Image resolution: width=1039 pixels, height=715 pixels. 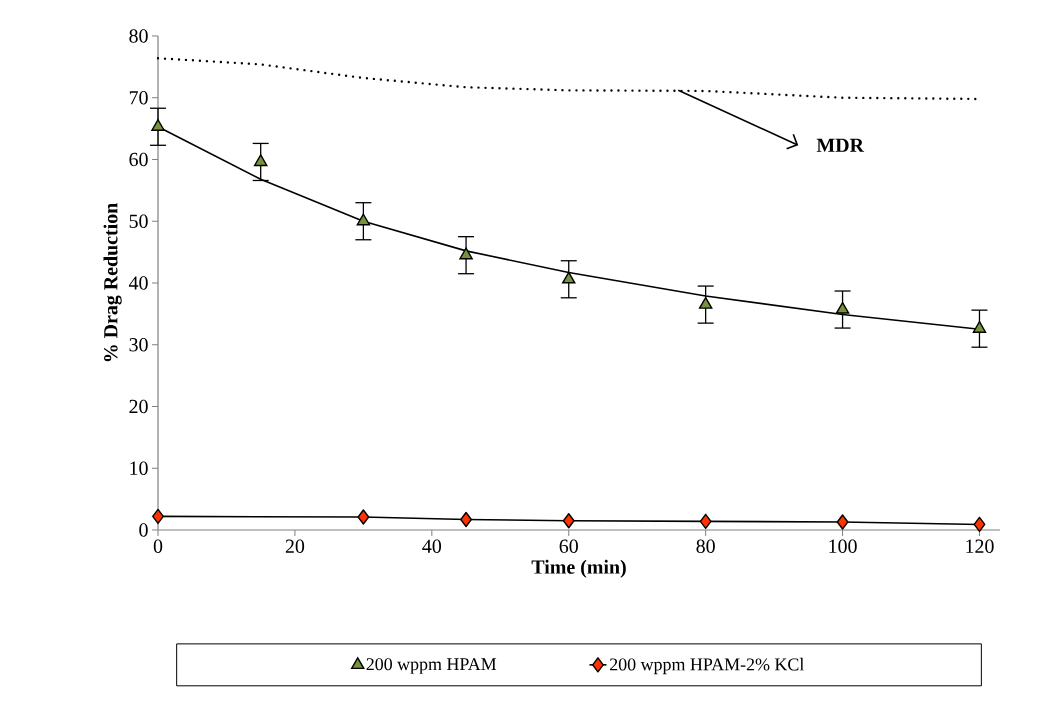 I want to click on y-axis-title: % Drag Reduction, so click(x=112, y=282).